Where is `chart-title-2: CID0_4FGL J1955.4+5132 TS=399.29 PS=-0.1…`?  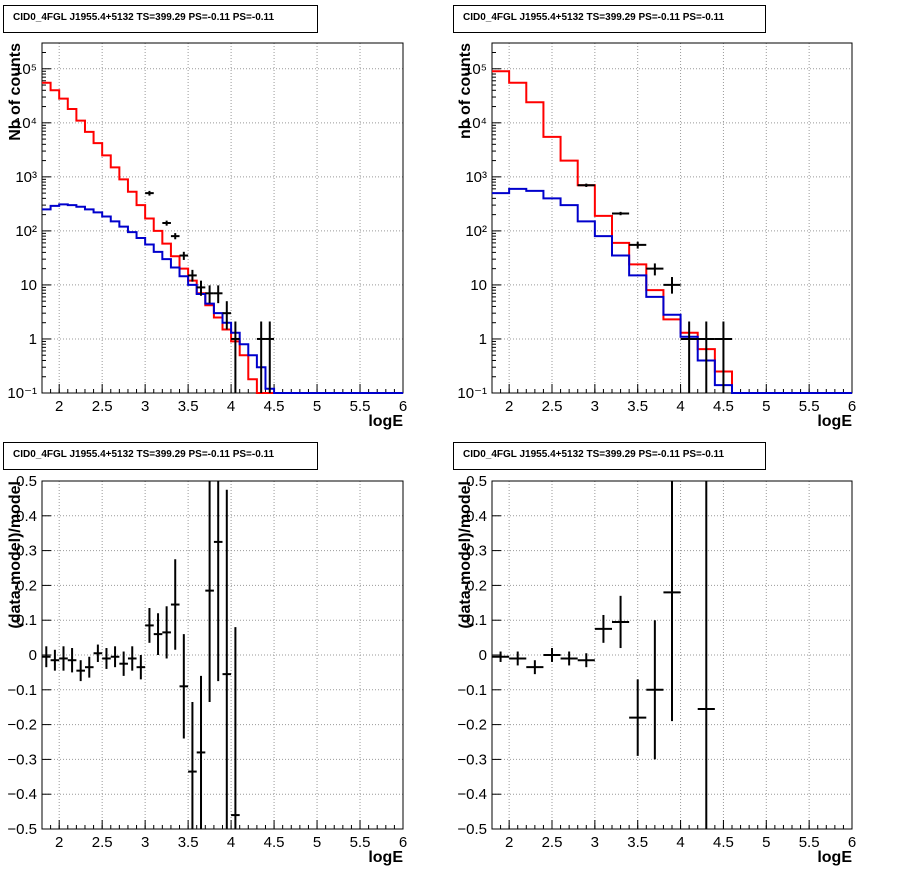 chart-title-2: CID0_4FGL J1955.4+5132 TS=399.29 PS=-0.1… is located at coordinates (609, 19).